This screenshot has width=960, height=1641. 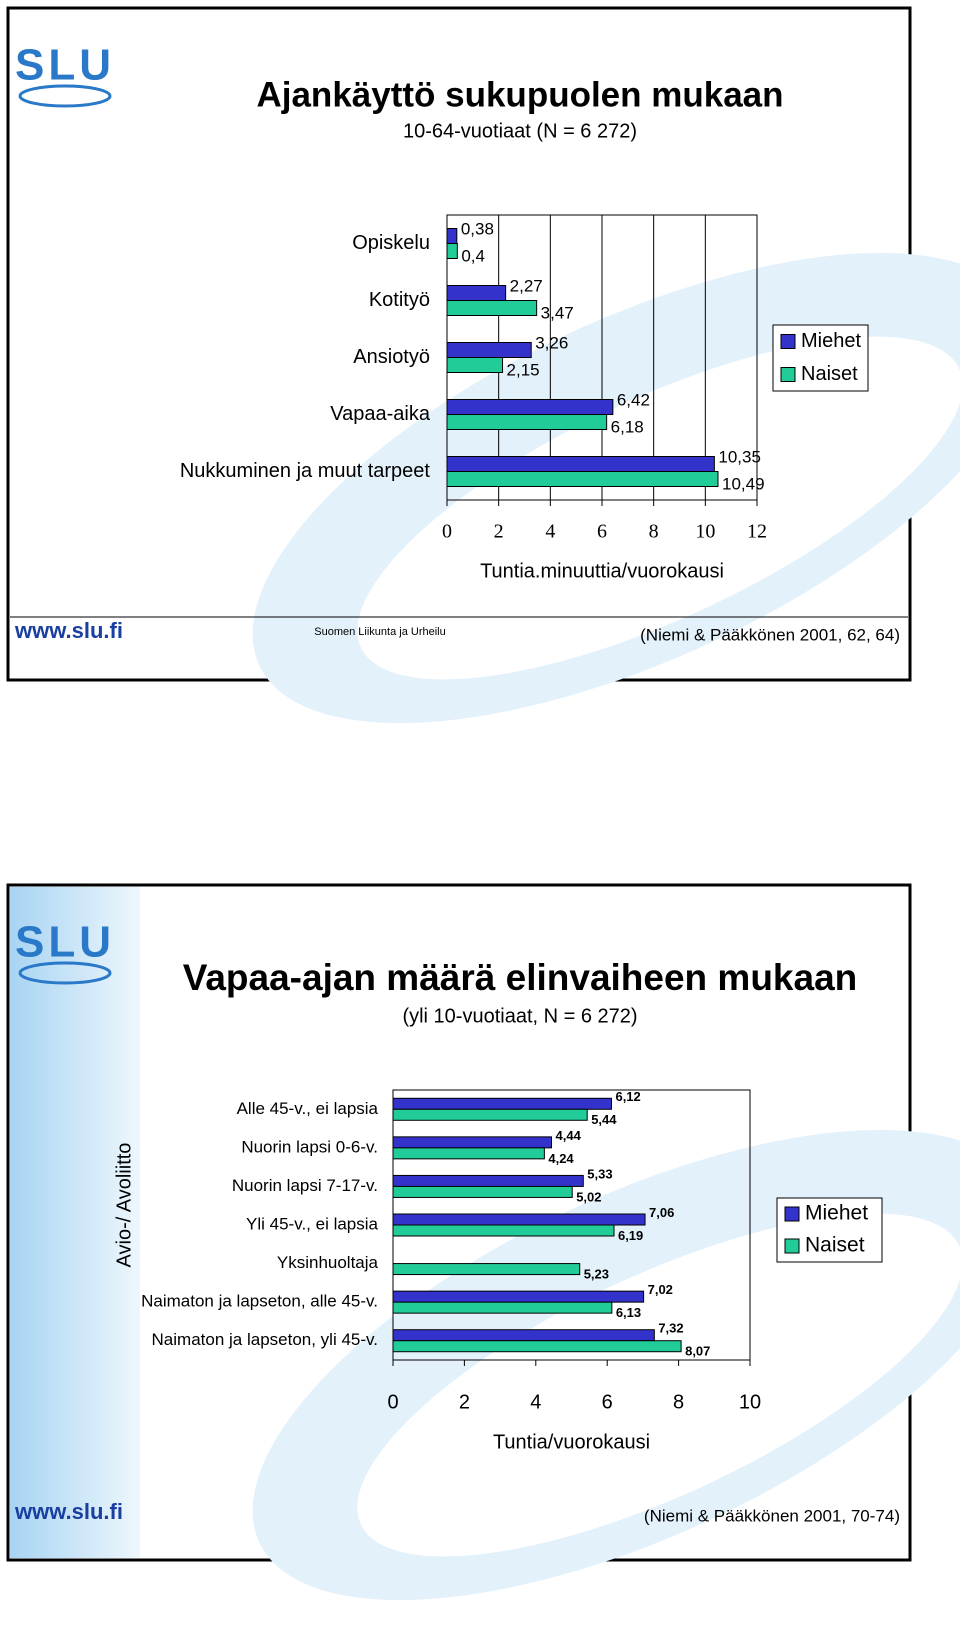 What do you see at coordinates (124, 1205) in the screenshot?
I see `group-label: Avio-/ Avoliitto` at bounding box center [124, 1205].